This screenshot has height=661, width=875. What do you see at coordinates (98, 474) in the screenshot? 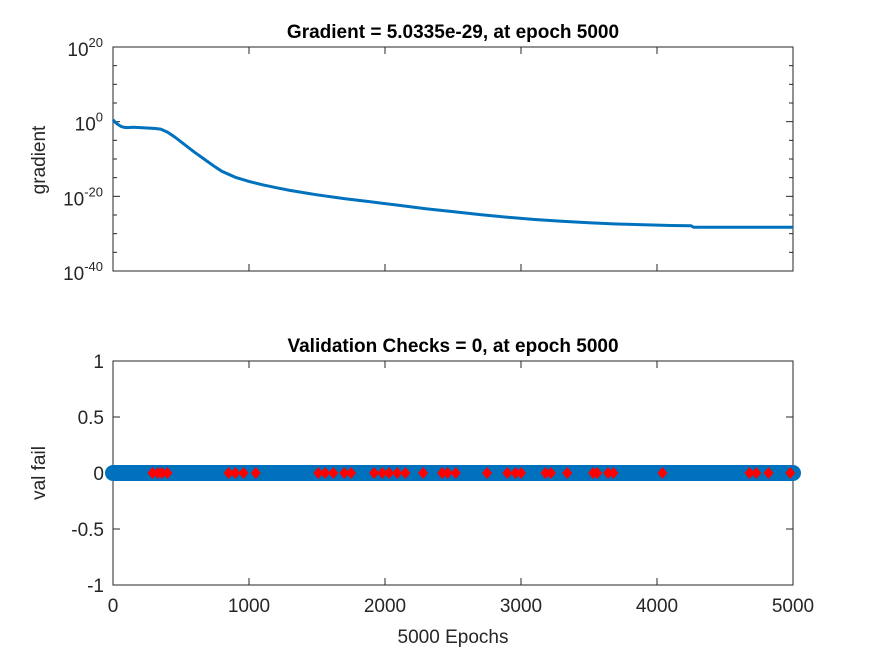
I see `val-fail-ytick-label: 0` at bounding box center [98, 474].